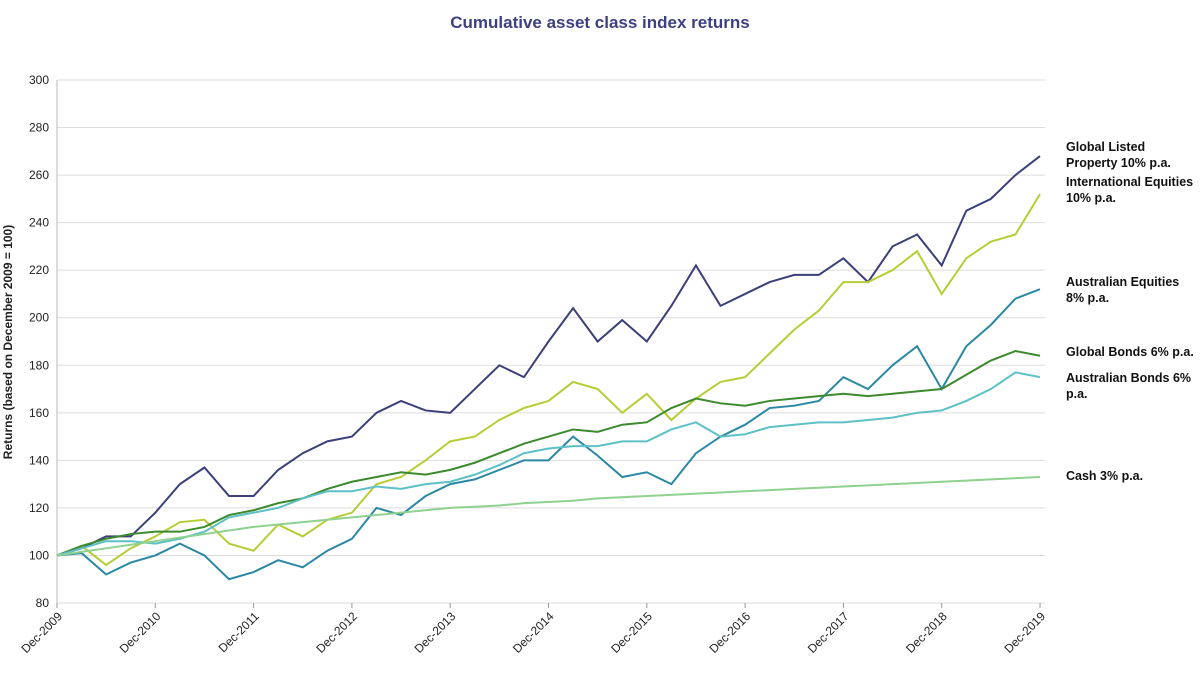  What do you see at coordinates (39, 80) in the screenshot?
I see `y-tick-label: 300` at bounding box center [39, 80].